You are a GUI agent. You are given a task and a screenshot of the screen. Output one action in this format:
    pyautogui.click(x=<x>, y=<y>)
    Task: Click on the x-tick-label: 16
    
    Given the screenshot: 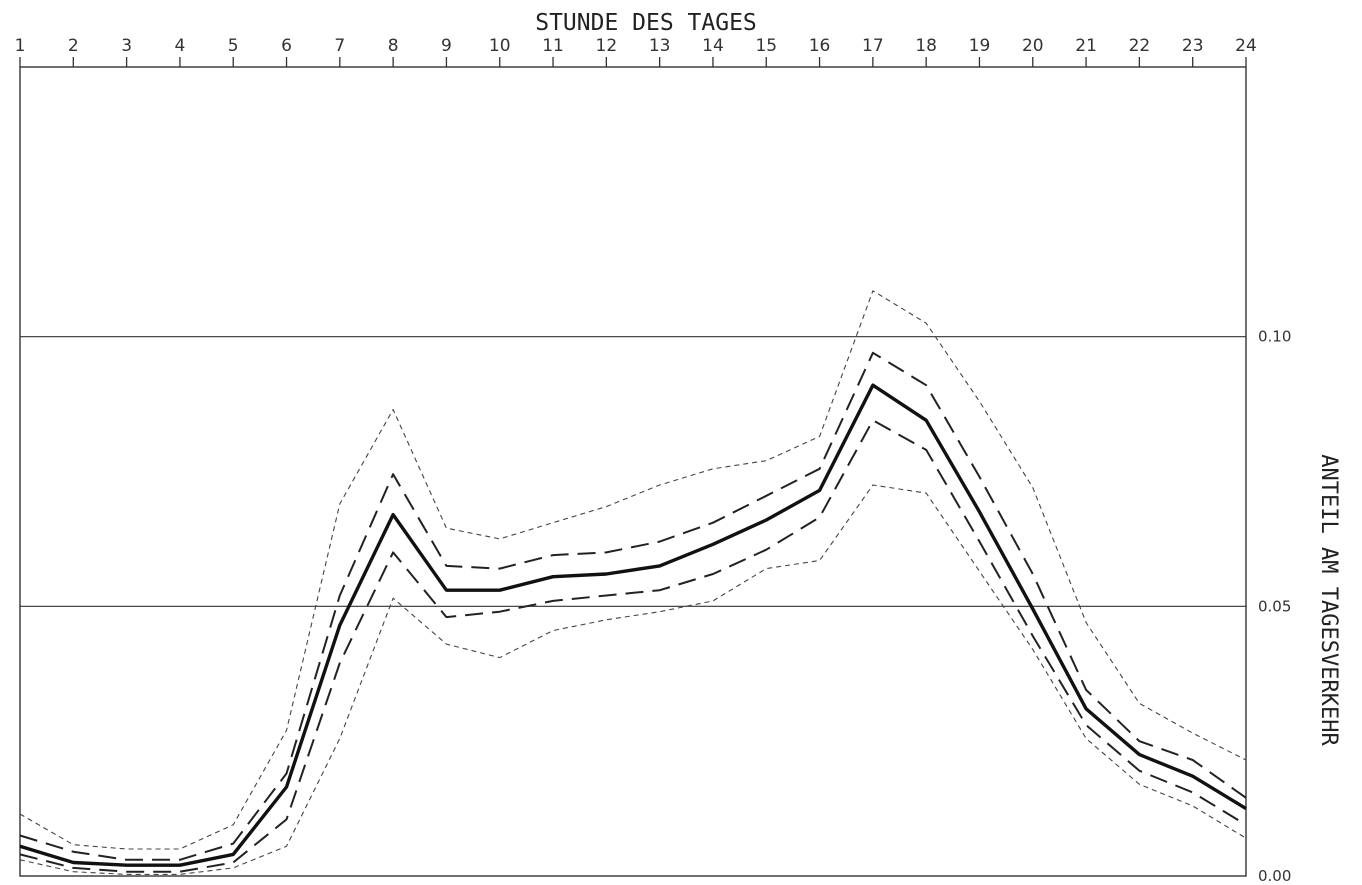 What is the action you would take?
    pyautogui.click(x=820, y=46)
    